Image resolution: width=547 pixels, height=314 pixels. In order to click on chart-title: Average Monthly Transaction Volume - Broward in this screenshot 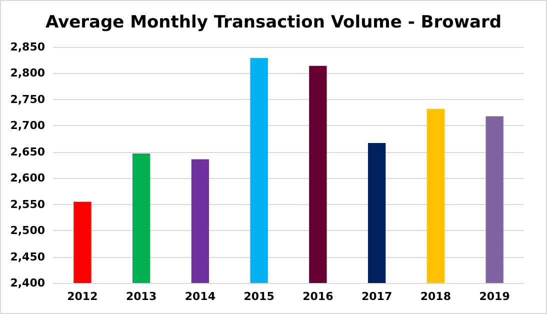, I will do `click(273, 22)`.